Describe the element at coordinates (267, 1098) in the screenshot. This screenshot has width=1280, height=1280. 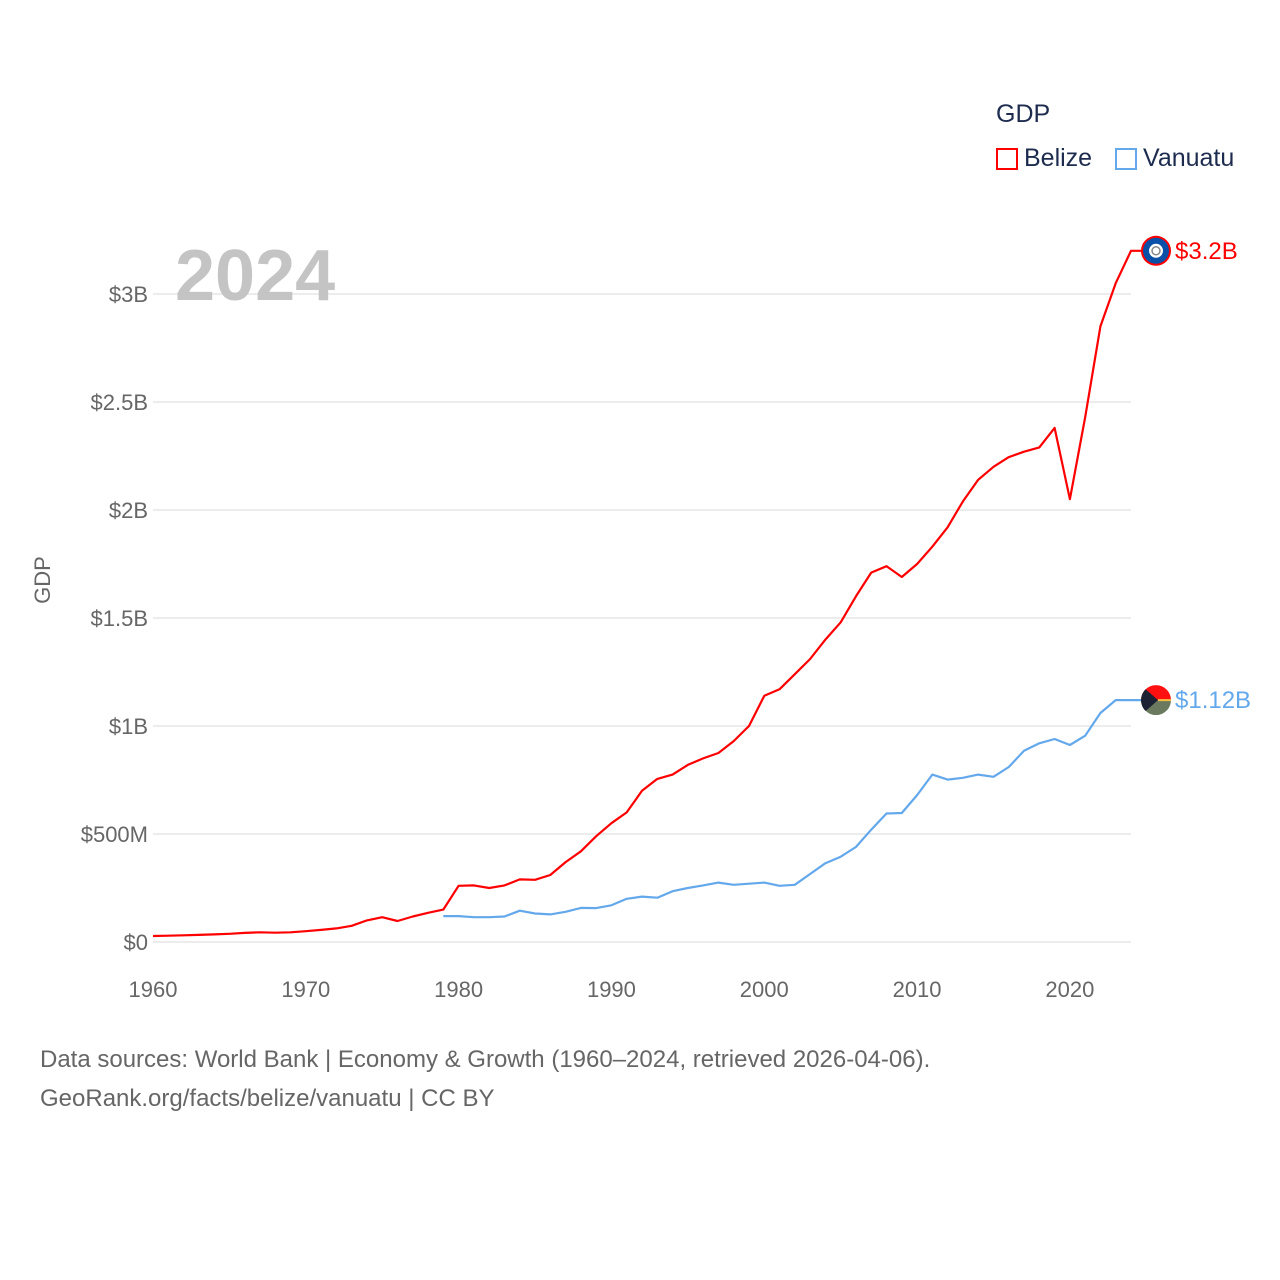
I see `footer-url: GeoRank.org/facts/belize/vanuatu | CC BY` at that location.